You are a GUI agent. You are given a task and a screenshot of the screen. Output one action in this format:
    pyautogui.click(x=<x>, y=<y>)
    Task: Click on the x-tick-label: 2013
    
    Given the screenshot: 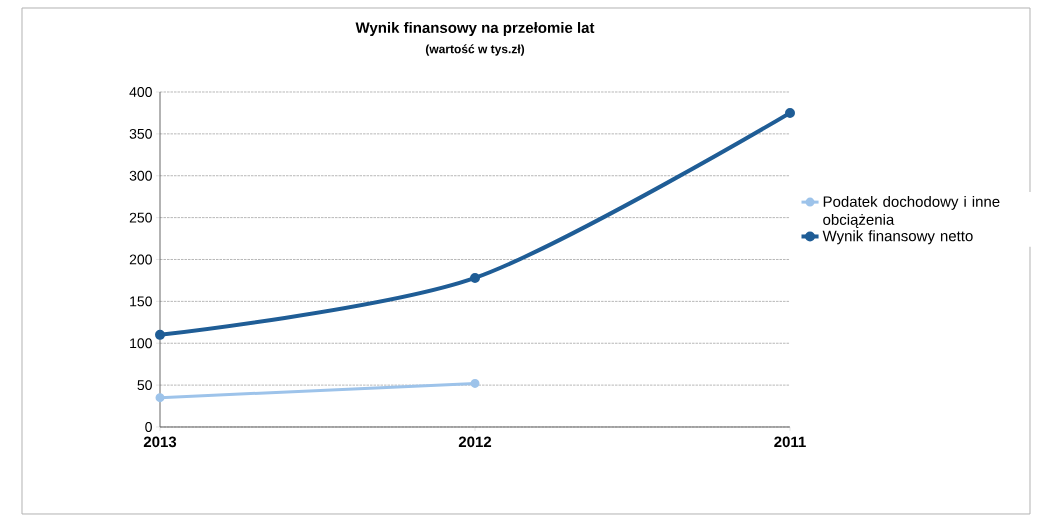 What is the action you would take?
    pyautogui.click(x=160, y=442)
    